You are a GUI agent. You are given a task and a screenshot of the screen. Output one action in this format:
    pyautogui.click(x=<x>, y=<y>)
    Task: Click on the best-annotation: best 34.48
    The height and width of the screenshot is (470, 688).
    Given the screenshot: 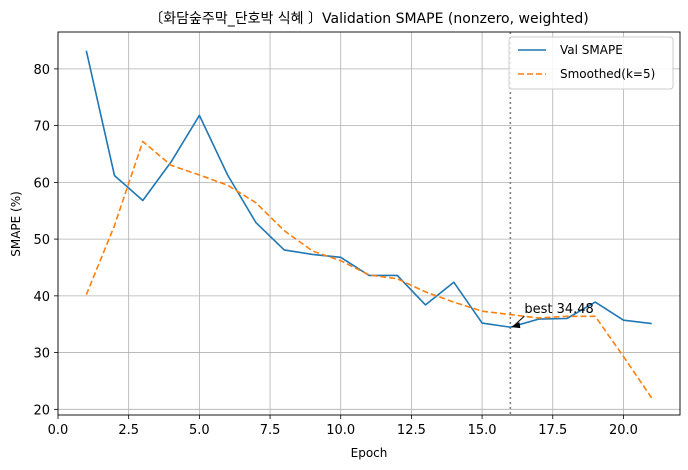 What is the action you would take?
    pyautogui.click(x=552, y=315)
    